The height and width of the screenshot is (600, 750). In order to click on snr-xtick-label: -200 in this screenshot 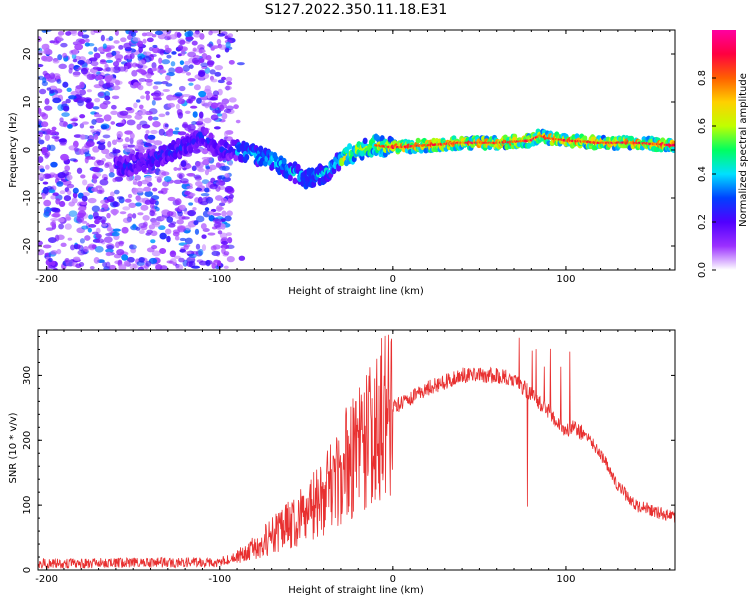, I will do `click(46, 579)`.